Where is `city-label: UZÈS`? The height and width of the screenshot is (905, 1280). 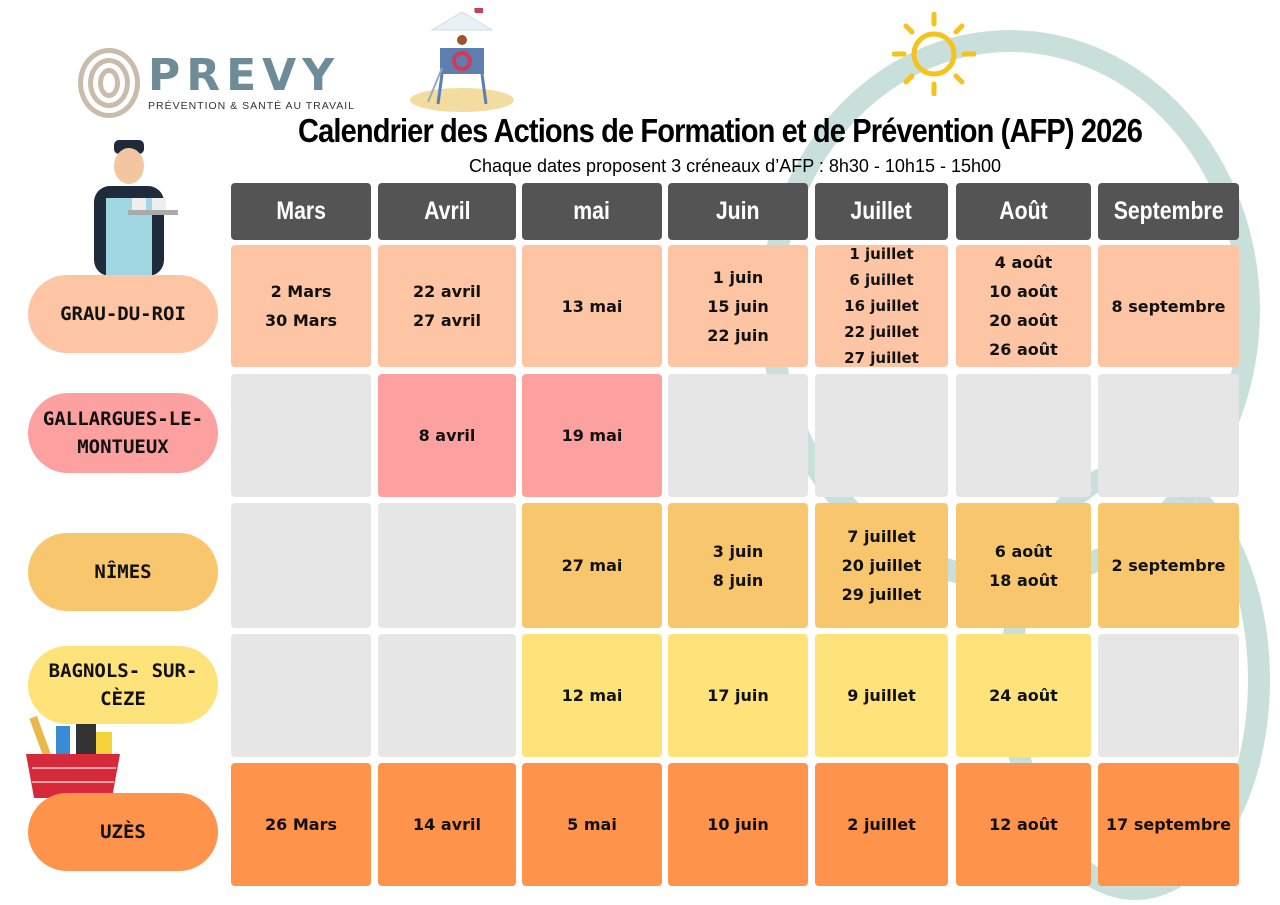 city-label: UZÈS is located at coordinates (123, 832).